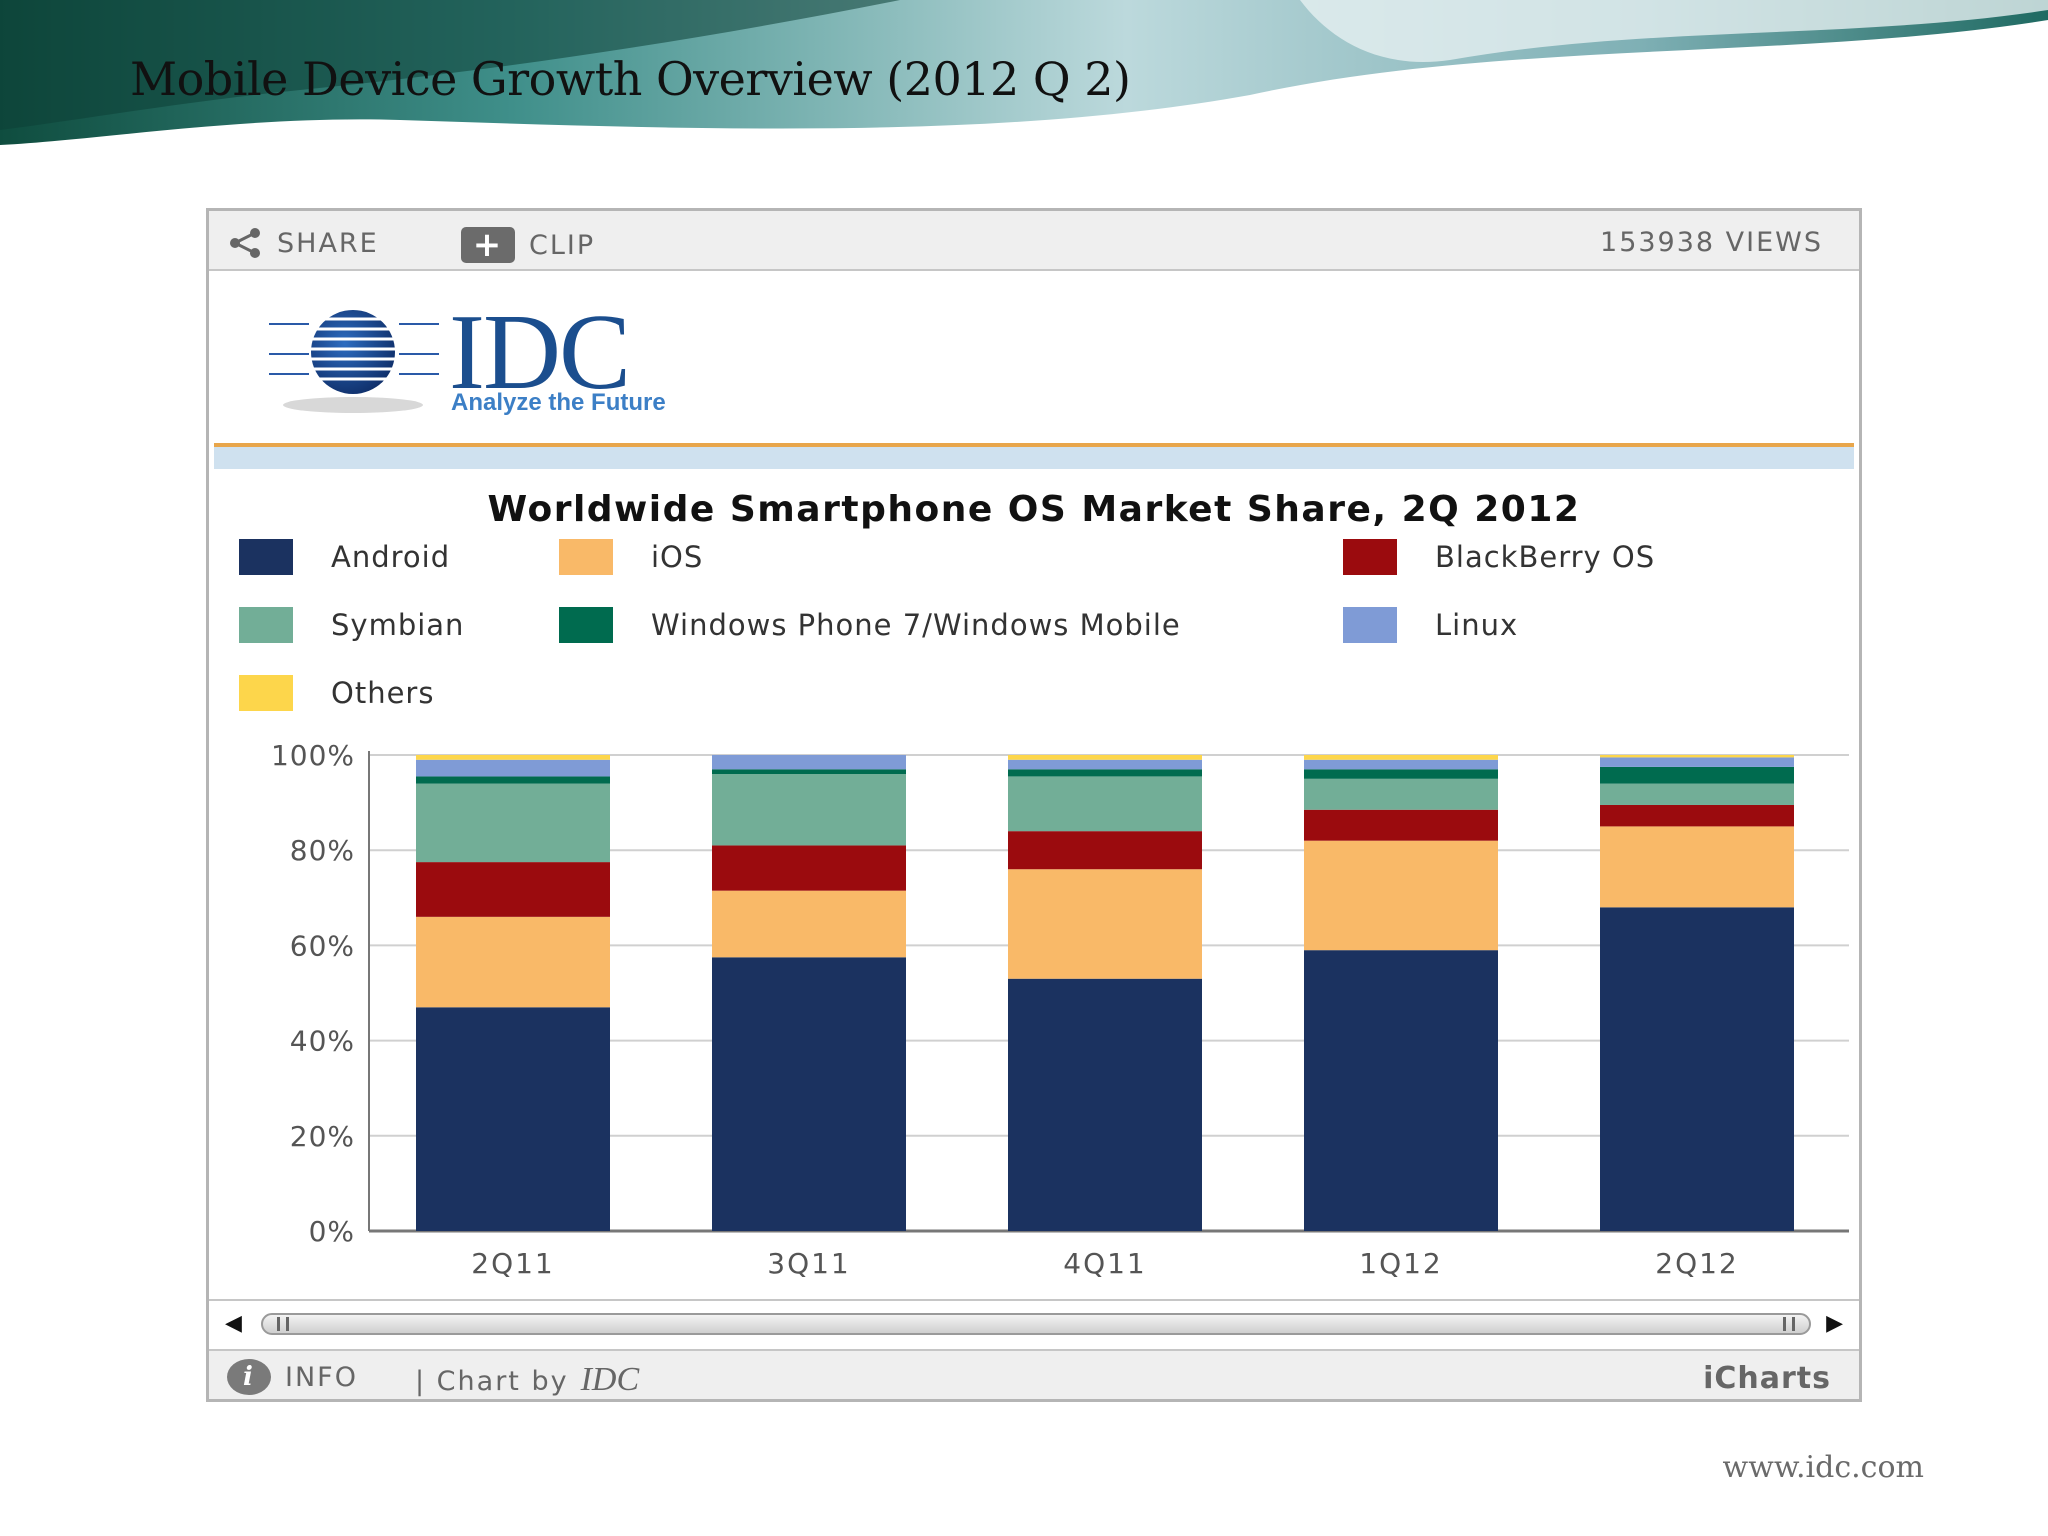 This screenshot has height=1536, width=2048. What do you see at coordinates (808, 1263) in the screenshot?
I see `x-tick-label: 3Q11` at bounding box center [808, 1263].